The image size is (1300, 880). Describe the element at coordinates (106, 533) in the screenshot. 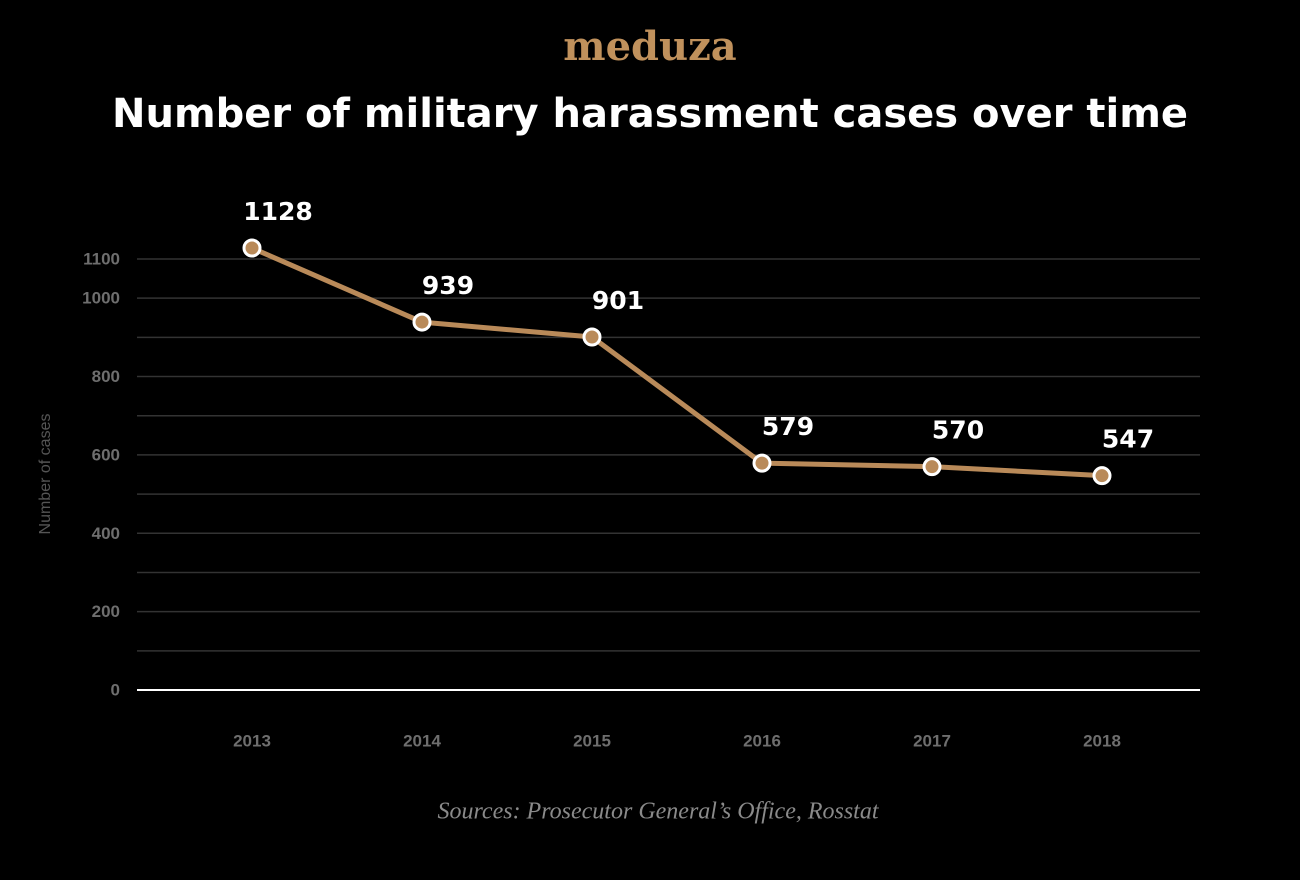

I see `y-tick-label: 400` at that location.